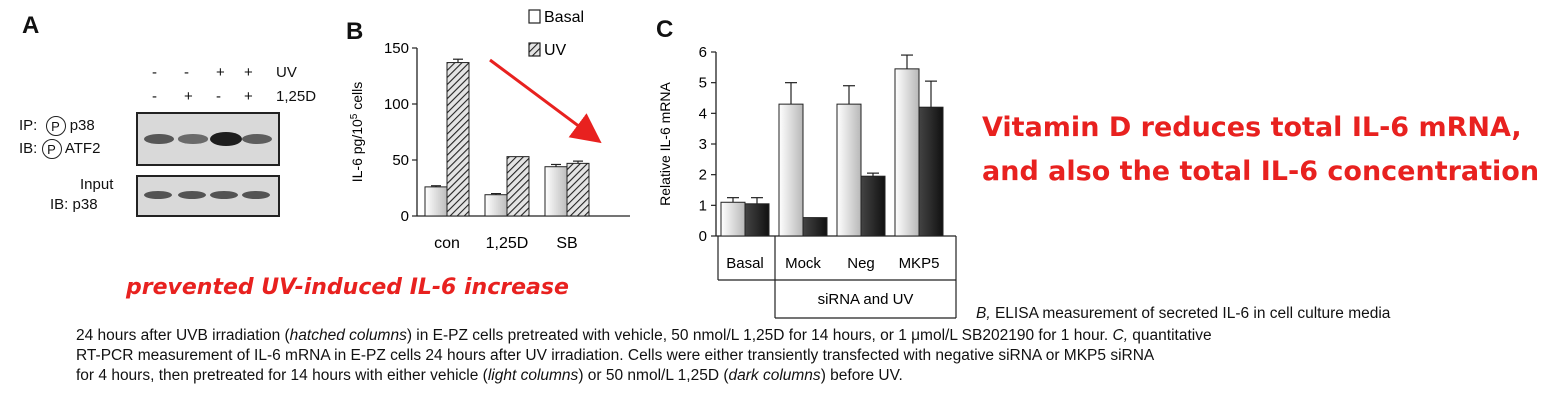 The width and height of the screenshot is (1555, 401). Describe the element at coordinates (183, 335) in the screenshot. I see `caption-l2a: 24 hours after UVB irradiation (` at that location.